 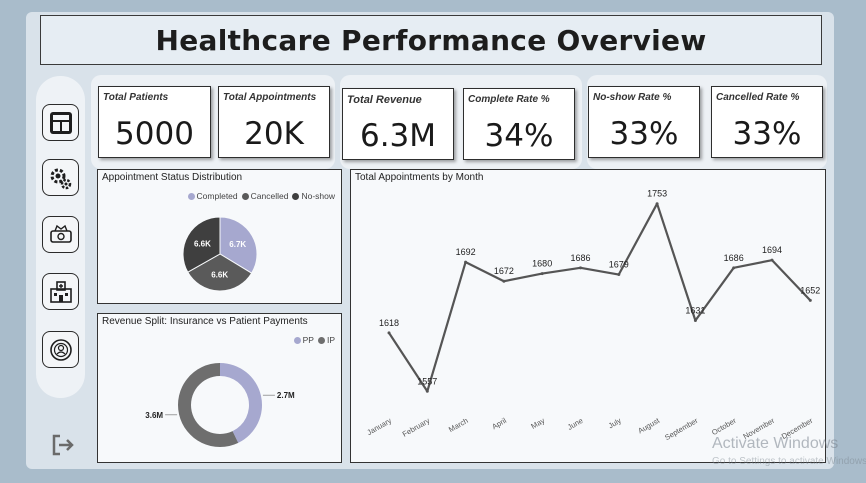 I want to click on title-bar: Healthcare Performance Overview, so click(x=431, y=40).